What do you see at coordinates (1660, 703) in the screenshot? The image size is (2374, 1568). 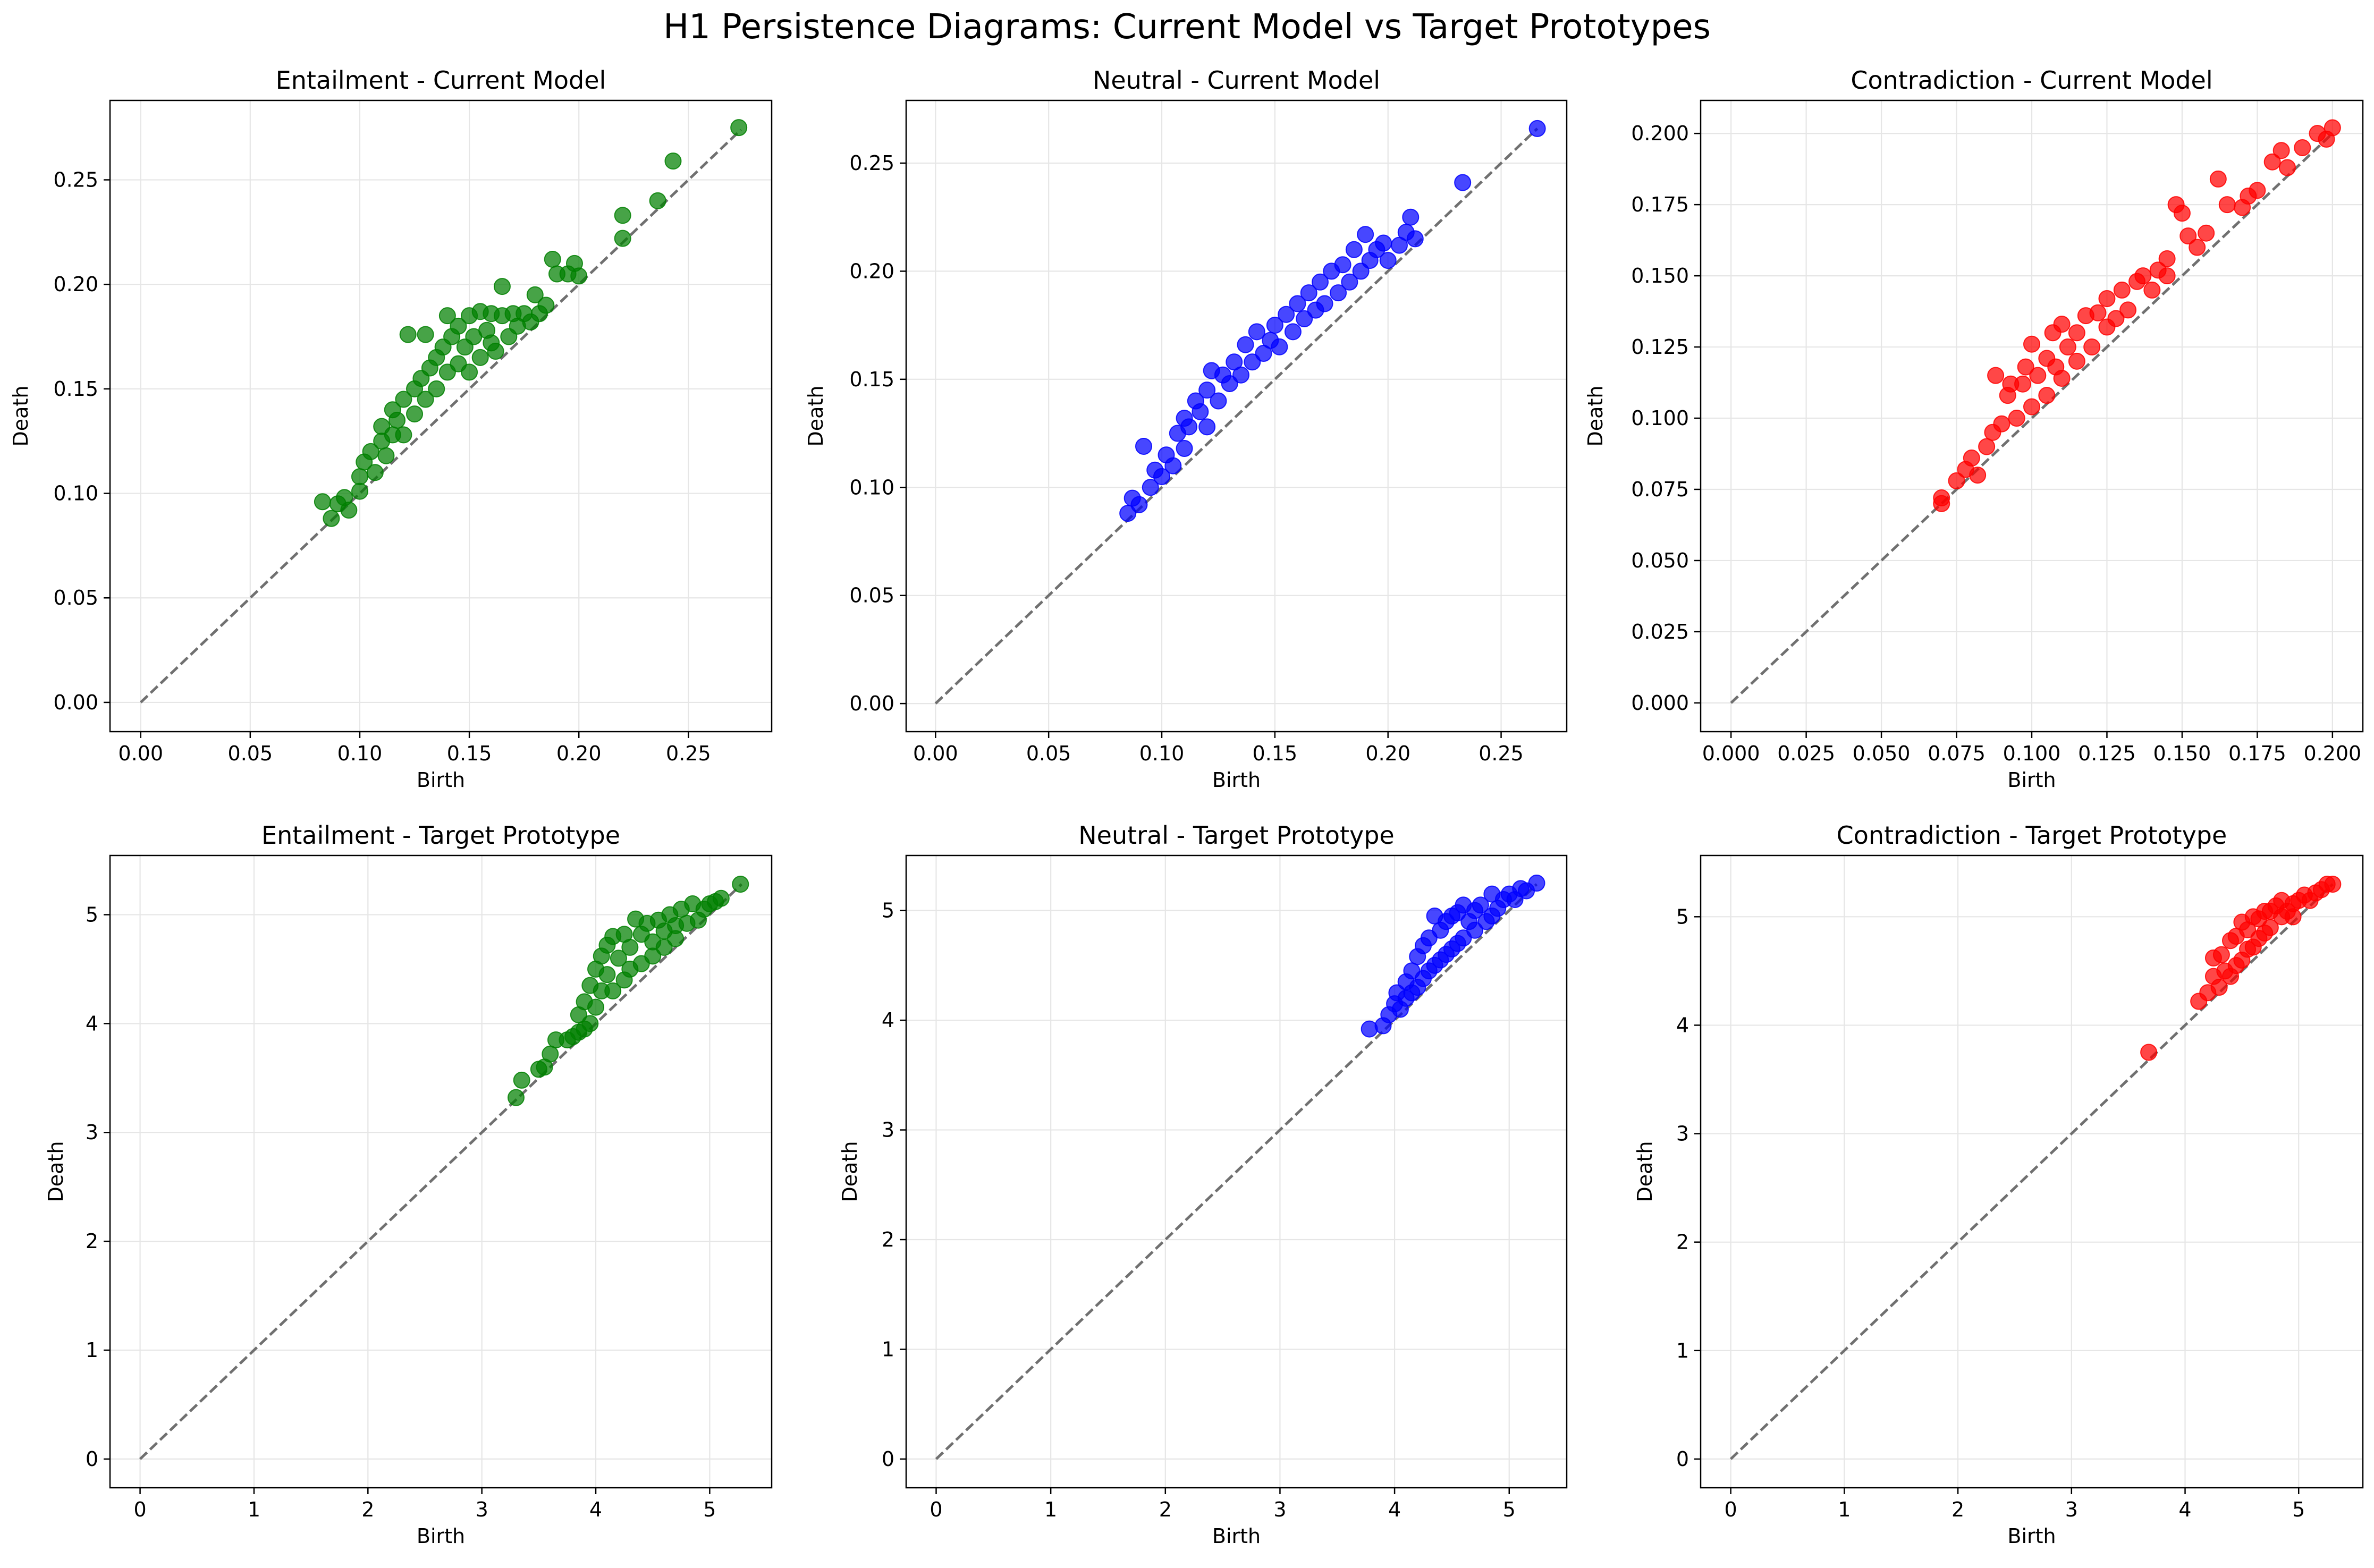 I see `y-tick-label: 0.000` at bounding box center [1660, 703].